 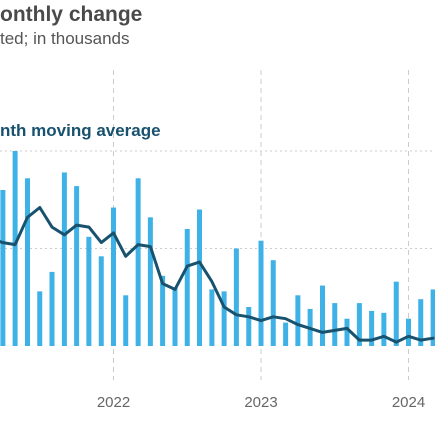 What do you see at coordinates (65, 38) in the screenshot?
I see `chart-subtitle: ted; in thousands` at bounding box center [65, 38].